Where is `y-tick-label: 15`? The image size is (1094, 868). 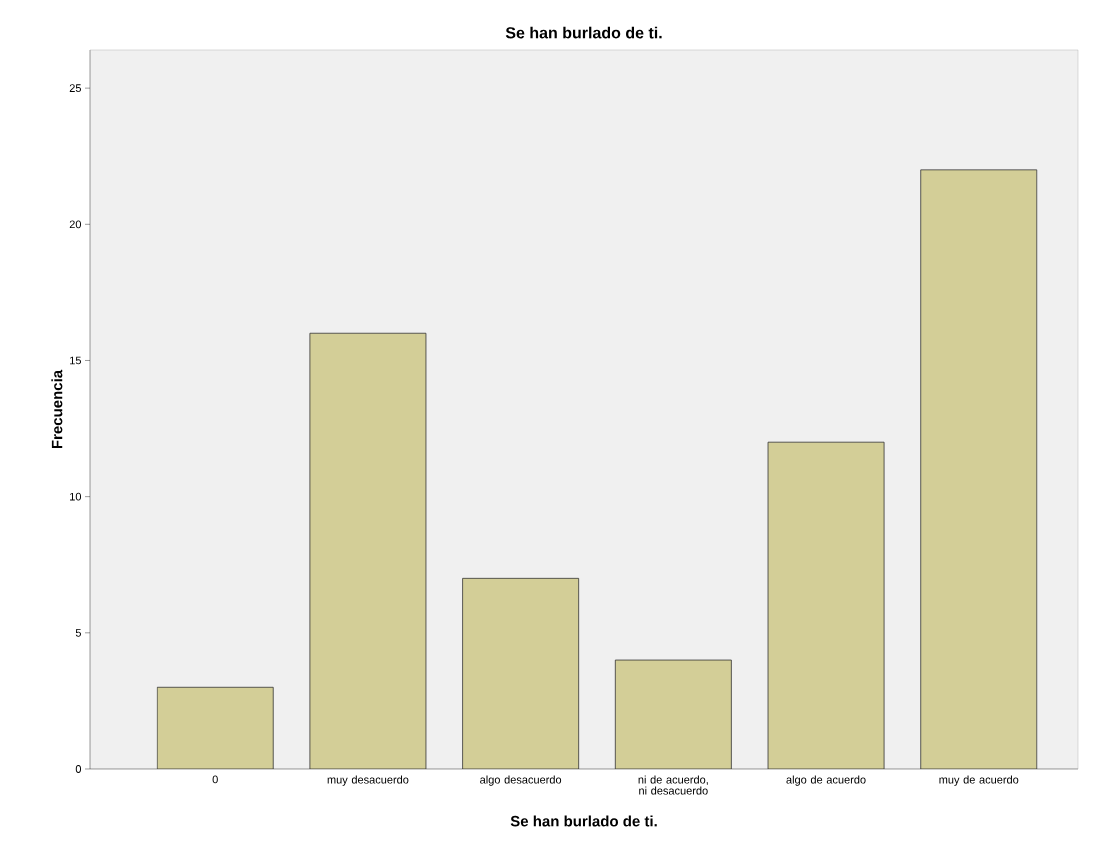 y-tick-label: 15 is located at coordinates (75, 360).